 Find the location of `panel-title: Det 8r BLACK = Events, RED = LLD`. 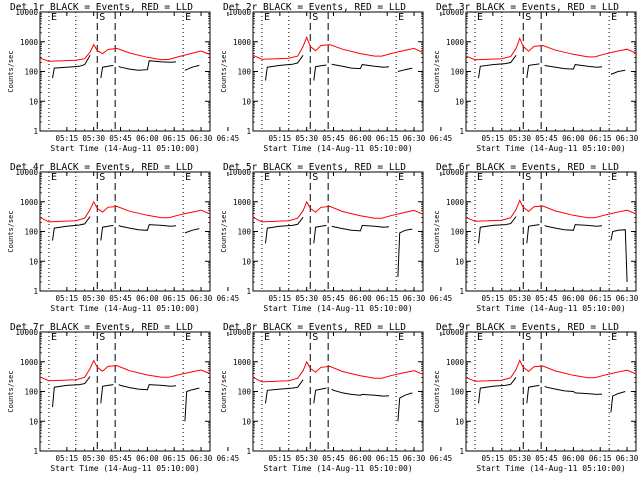

panel-title: Det 8r BLACK = Events, RED = LLD is located at coordinates (314, 327).